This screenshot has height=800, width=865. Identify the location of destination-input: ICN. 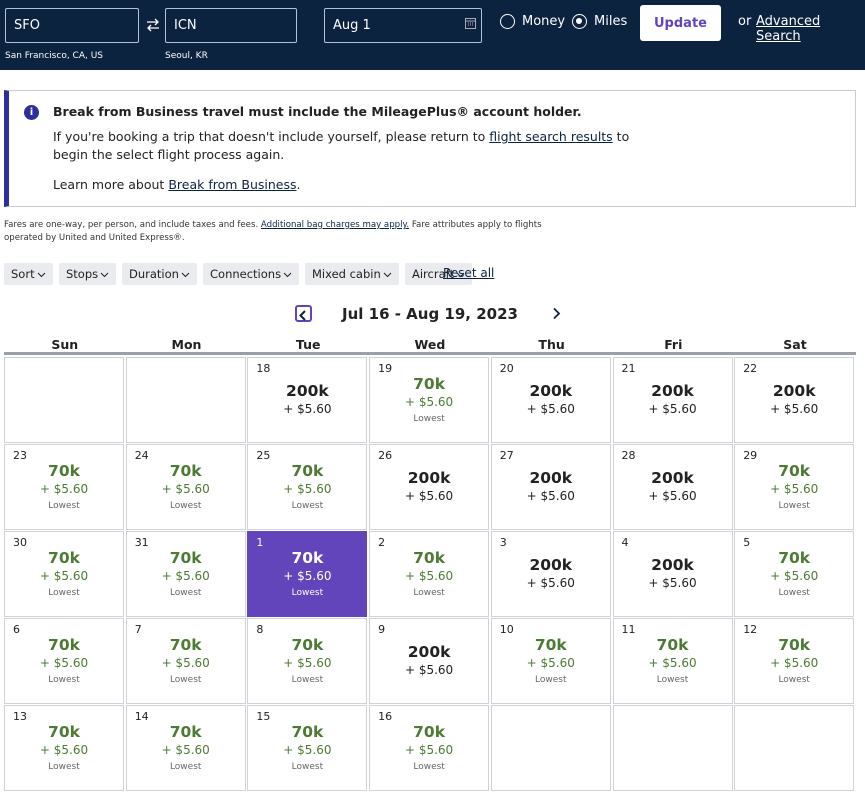
(231, 25).